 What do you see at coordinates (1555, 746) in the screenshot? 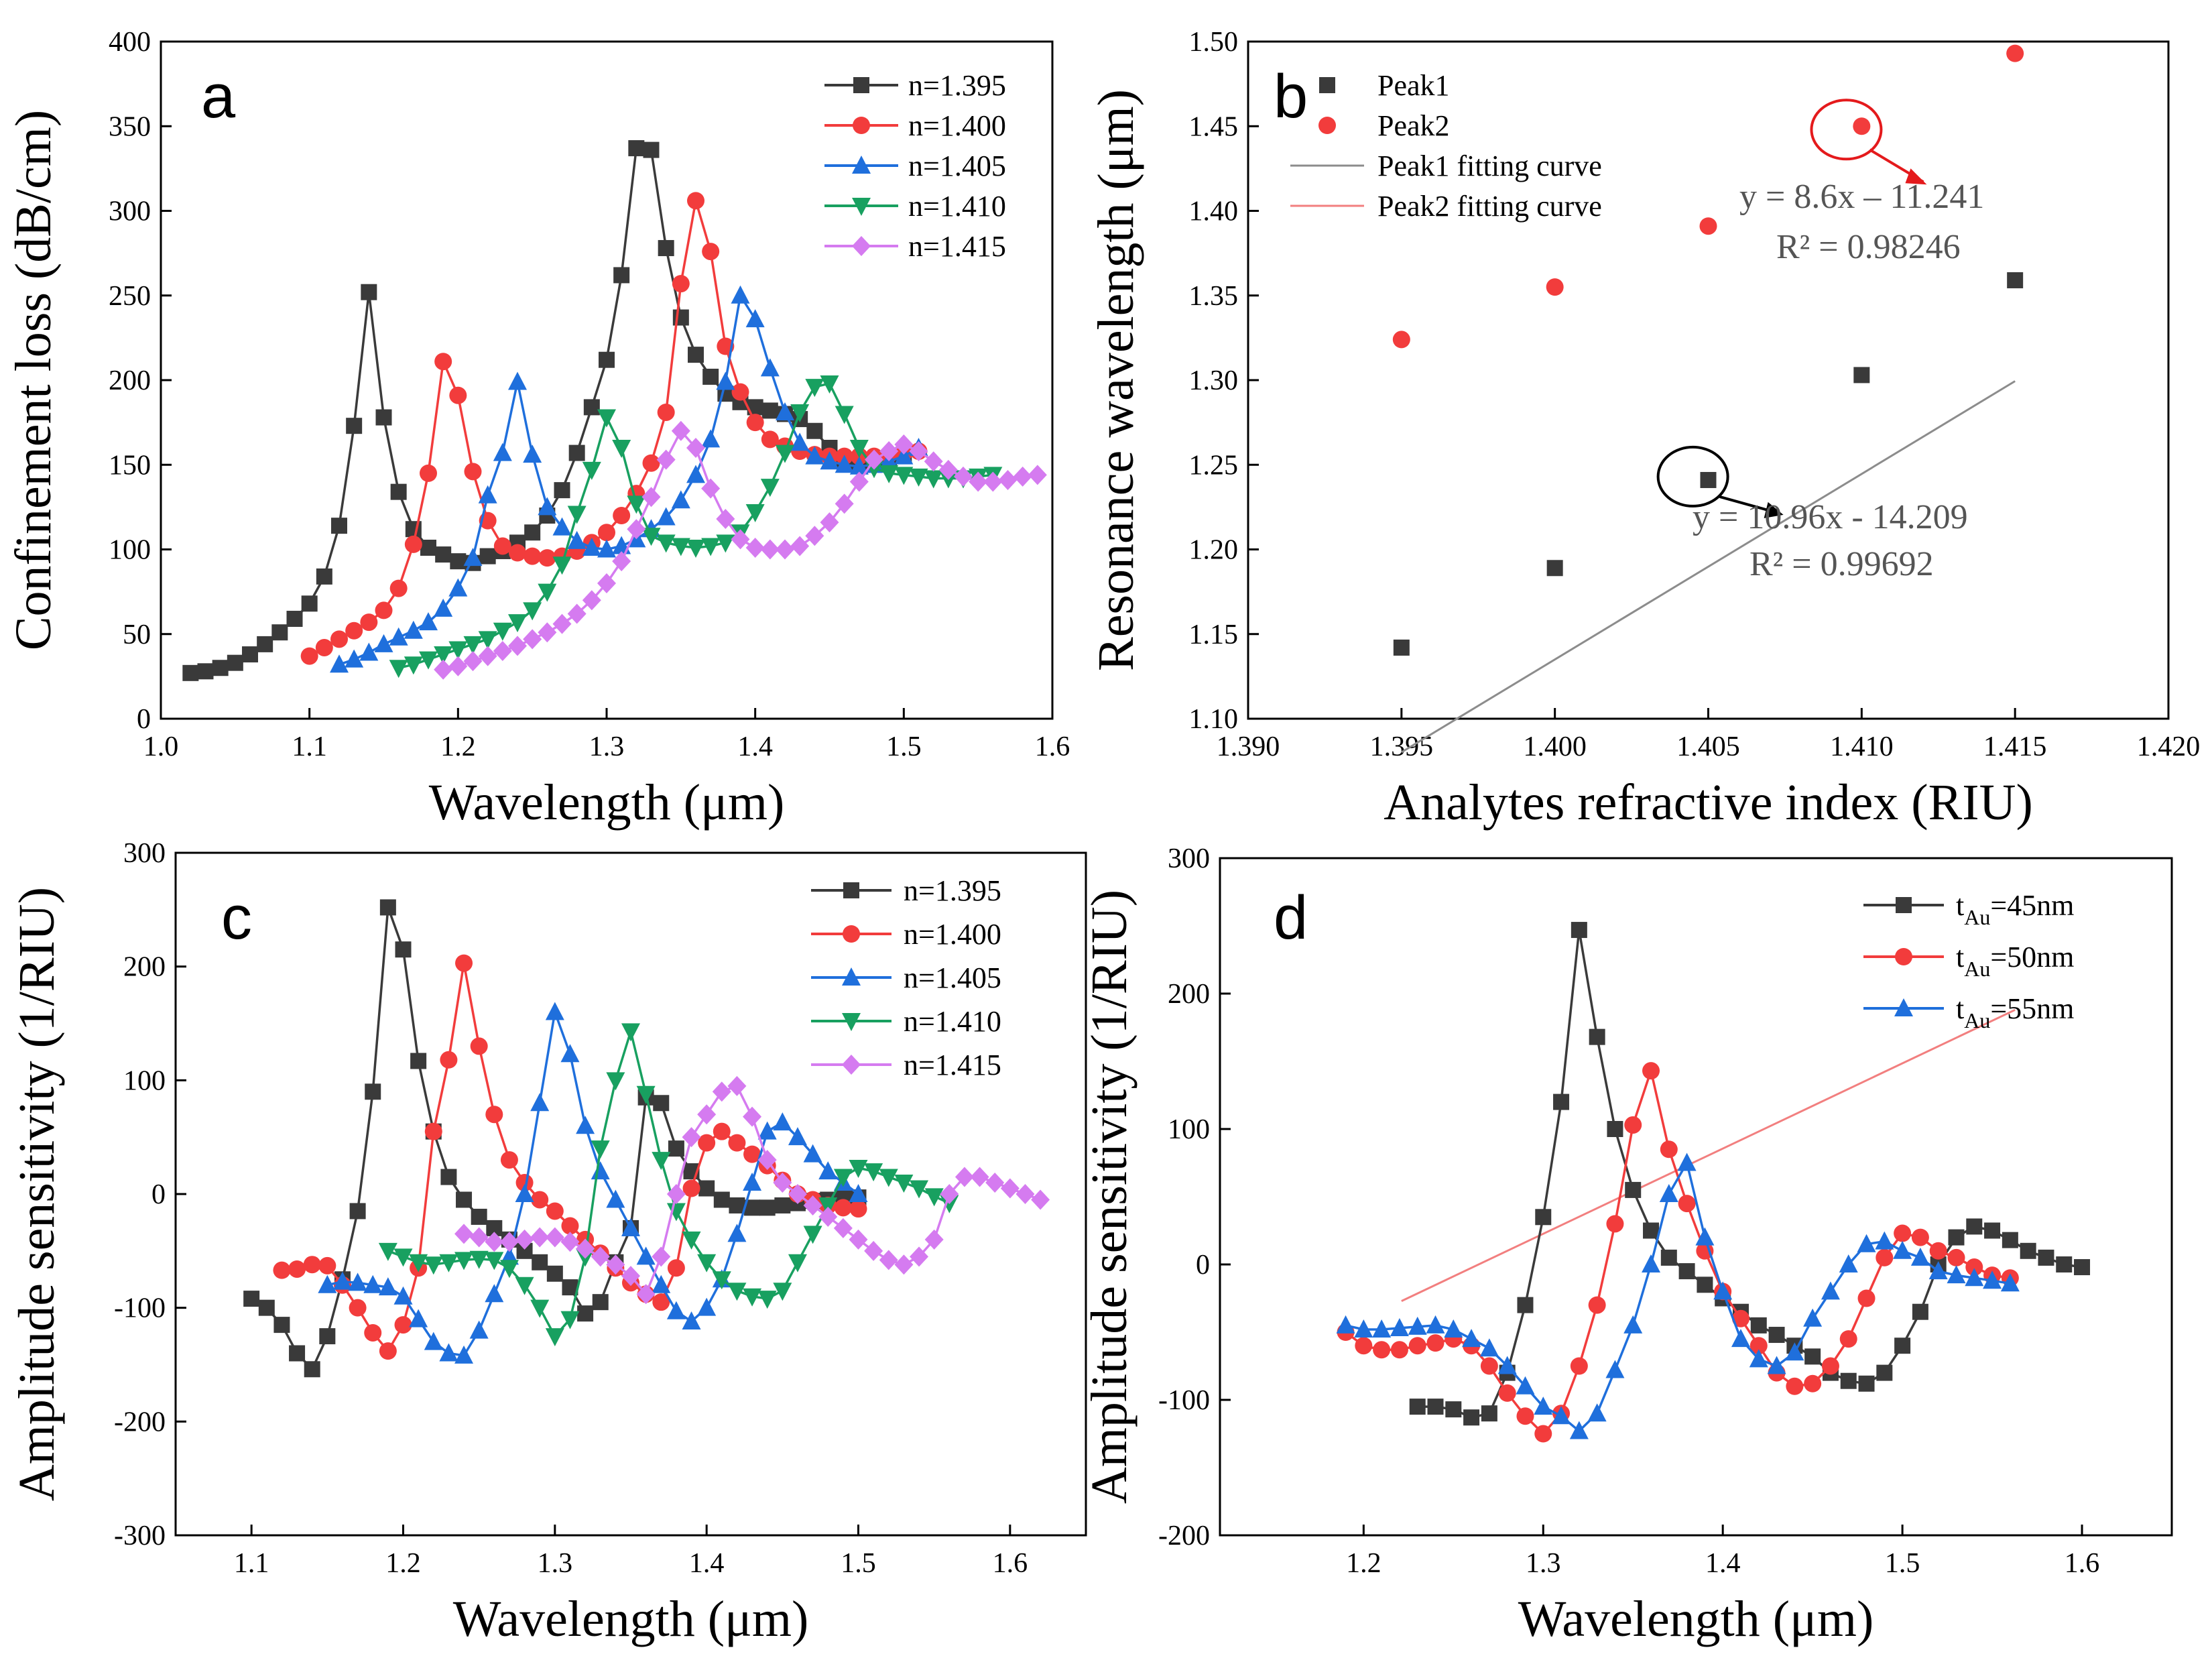
I see `x-tick-label: 1.400` at bounding box center [1555, 746].